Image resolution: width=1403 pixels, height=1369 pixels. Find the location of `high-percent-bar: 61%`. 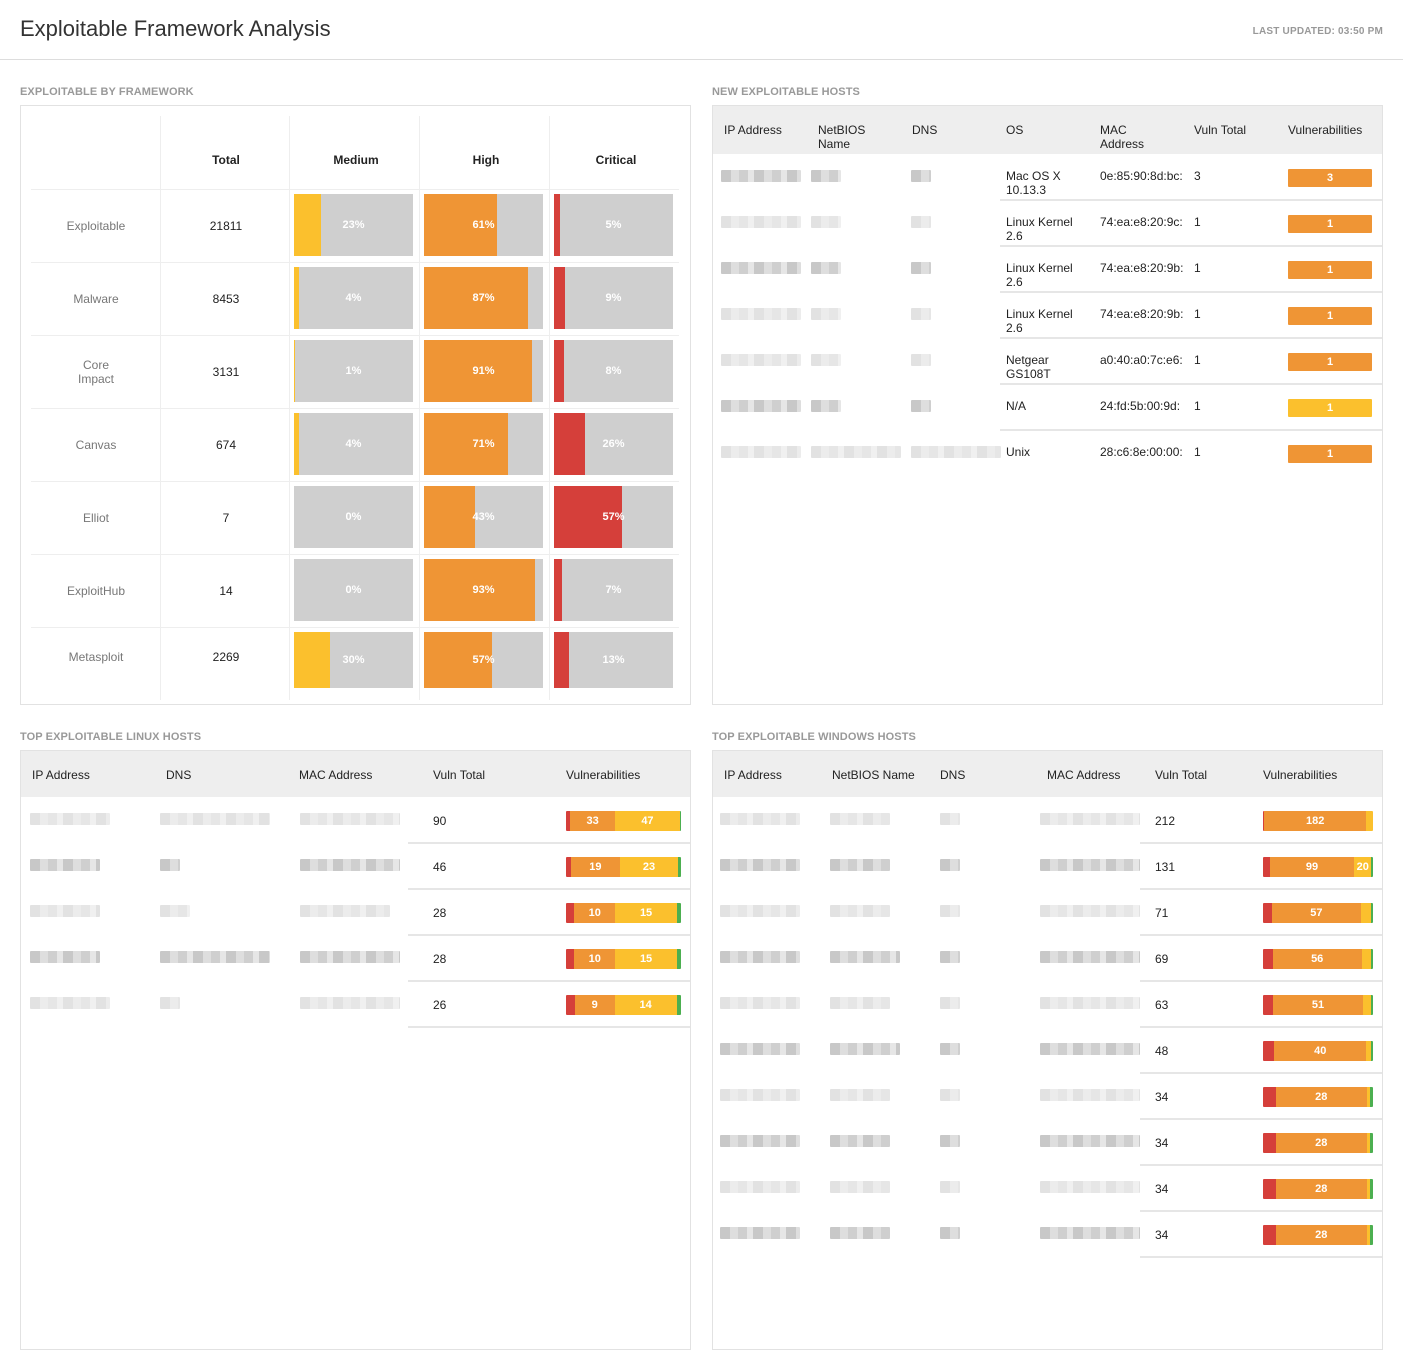

high-percent-bar: 61% is located at coordinates (483, 225).